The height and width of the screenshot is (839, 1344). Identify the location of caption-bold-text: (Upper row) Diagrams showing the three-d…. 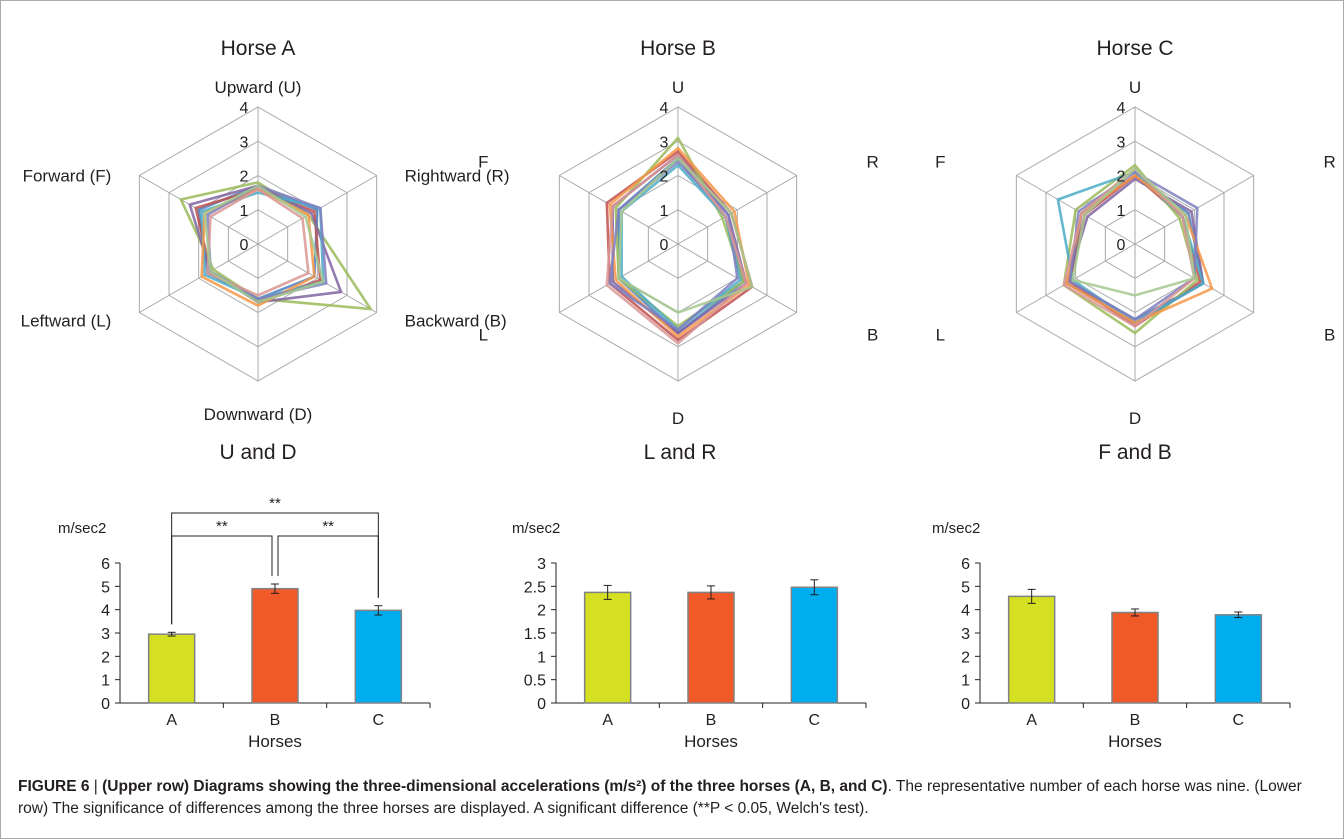
(494, 786).